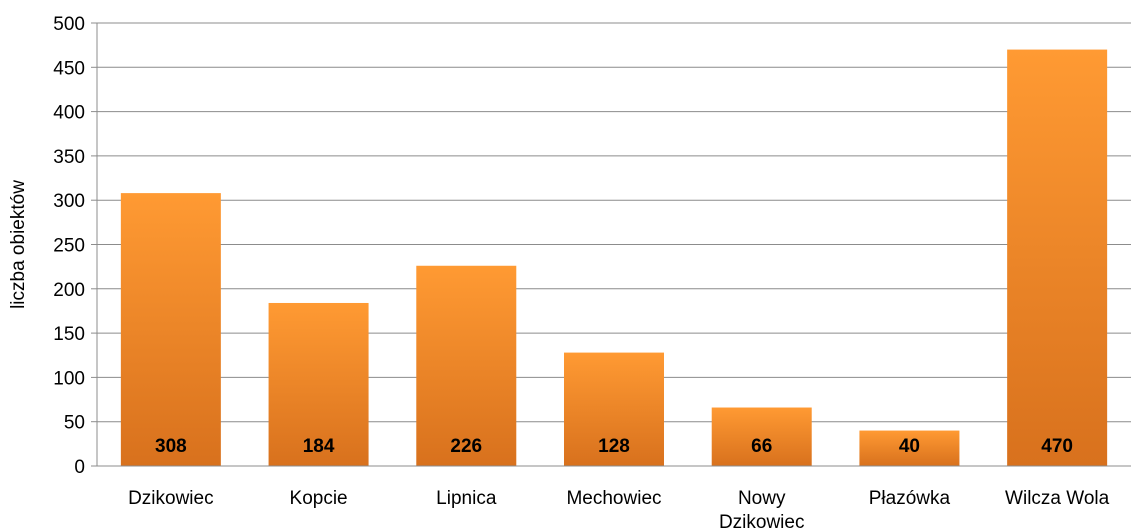 This screenshot has height=532, width=1131. Describe the element at coordinates (761, 446) in the screenshot. I see `data-label: 66` at that location.